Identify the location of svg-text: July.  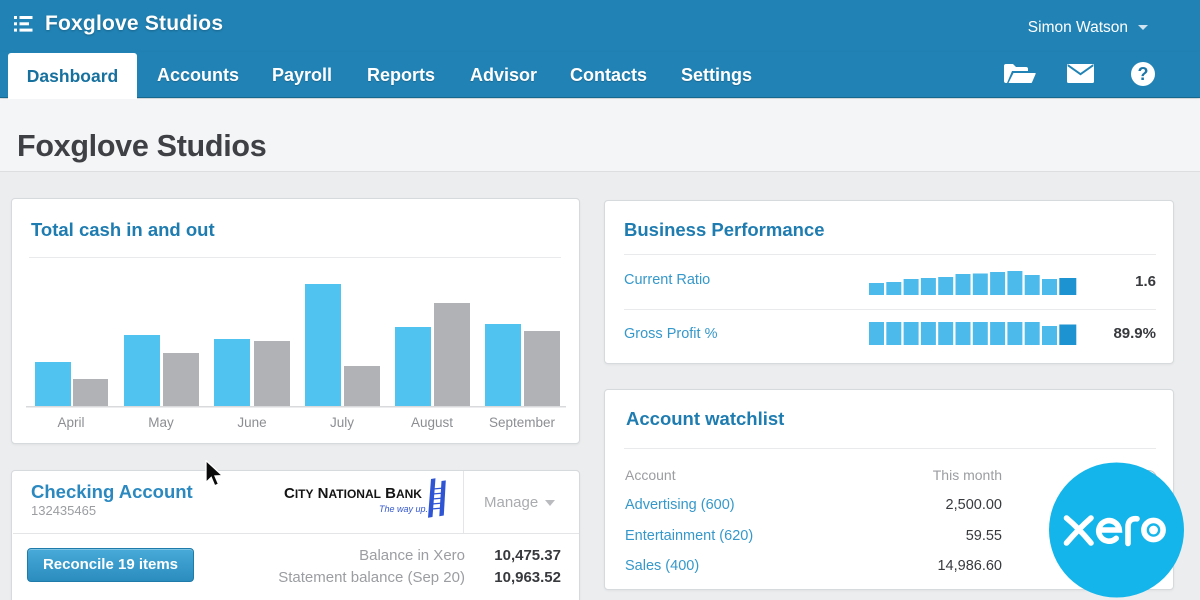
(342, 422).